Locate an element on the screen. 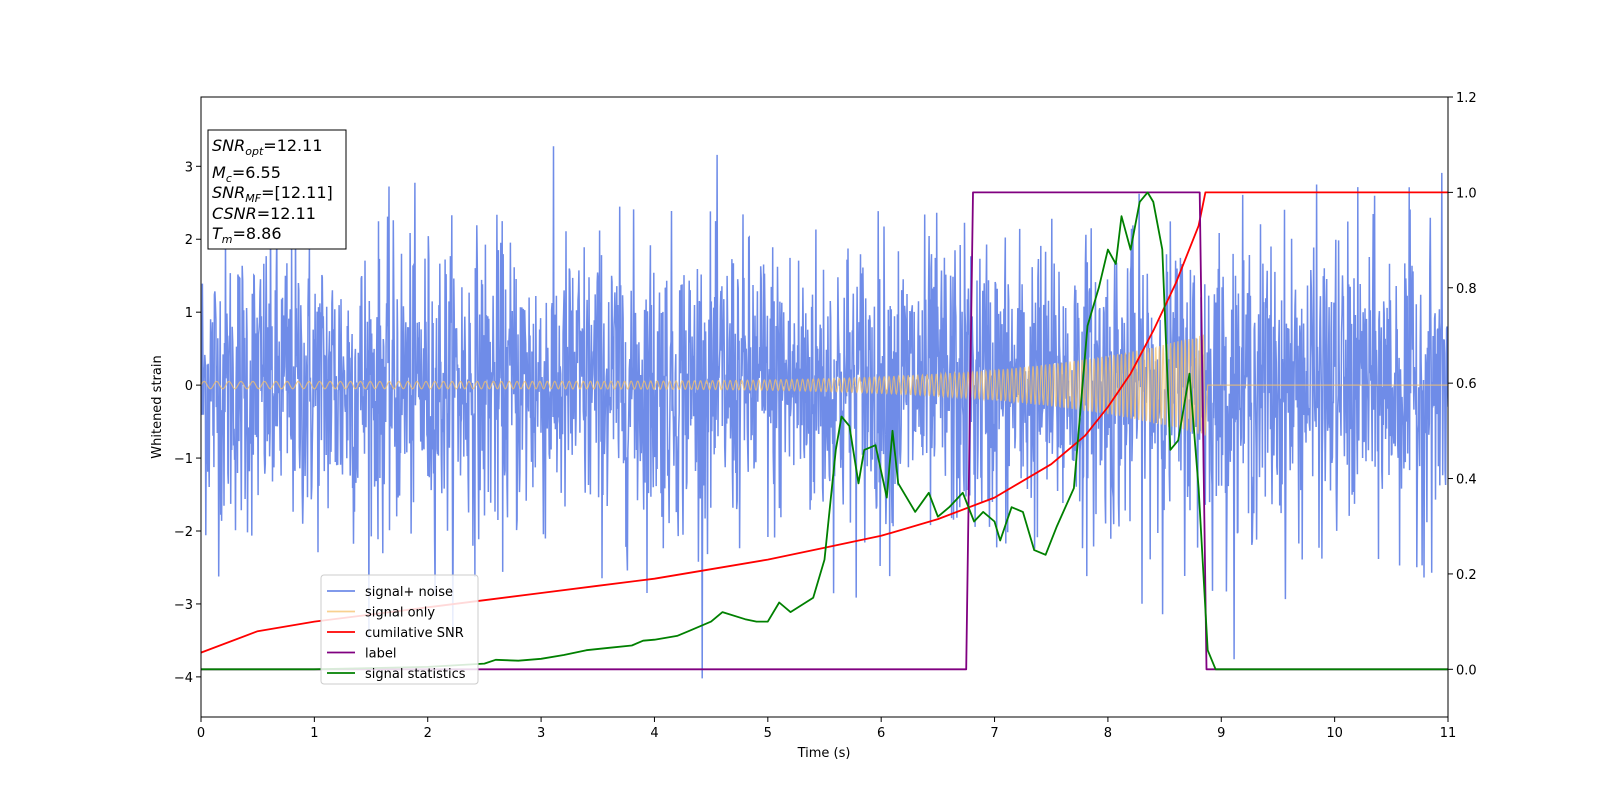 The width and height of the screenshot is (1600, 800). x-tick-label: 1 is located at coordinates (314, 733).